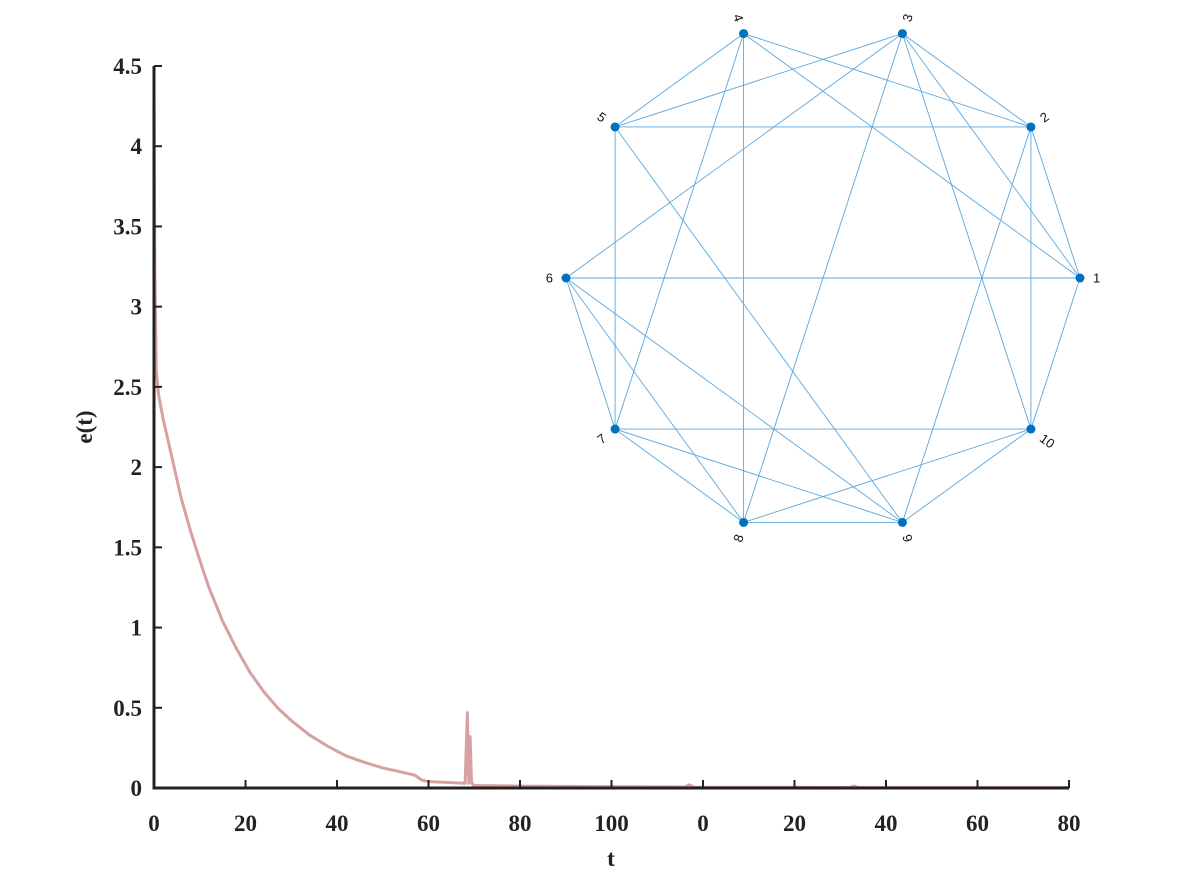 This screenshot has width=1182, height=885. I want to click on y-tick-label: 1, so click(137, 628).